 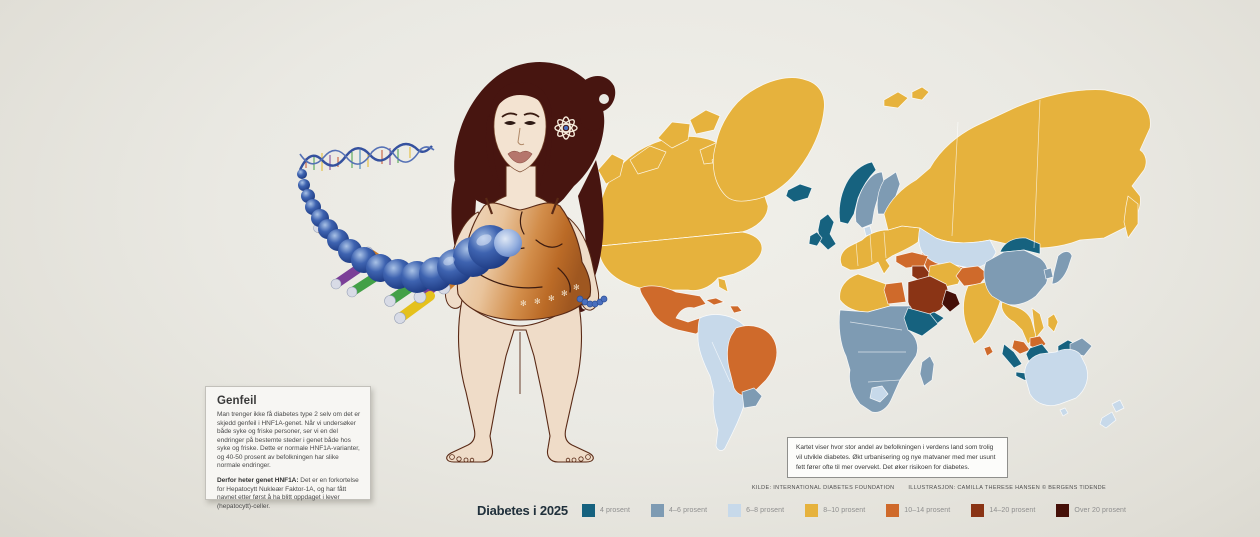 I want to click on map-region-india, so click(x=983, y=313).